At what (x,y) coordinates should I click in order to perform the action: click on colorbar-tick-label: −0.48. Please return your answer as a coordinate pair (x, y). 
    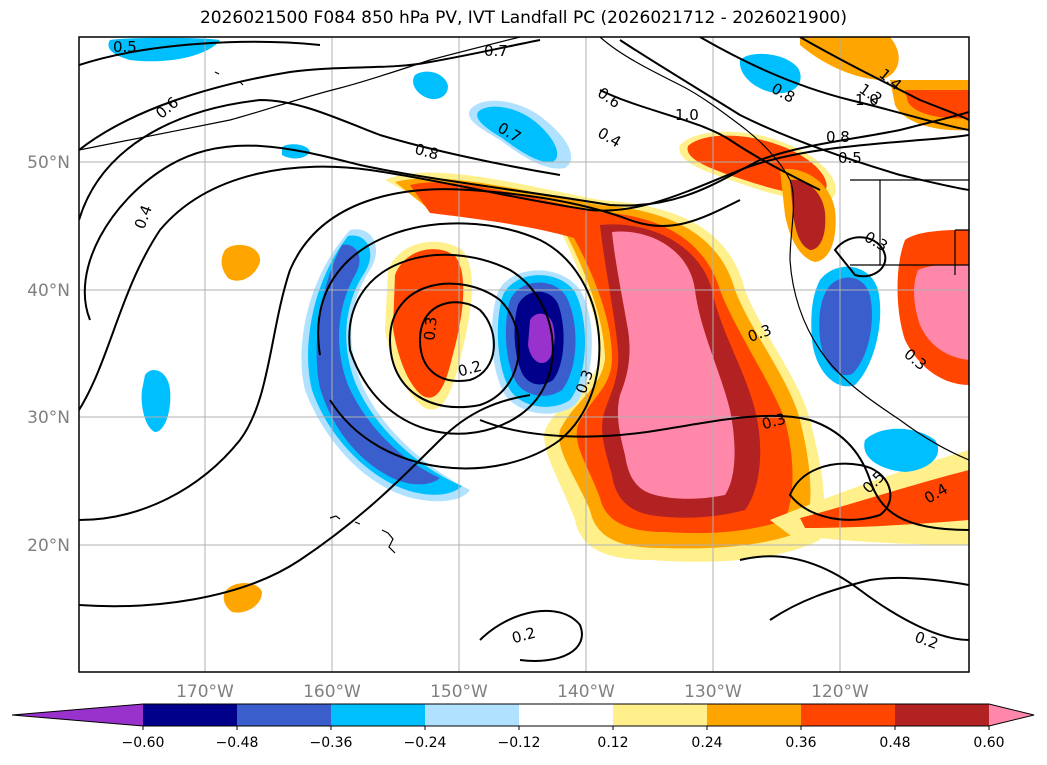
    Looking at the image, I should click on (237, 743).